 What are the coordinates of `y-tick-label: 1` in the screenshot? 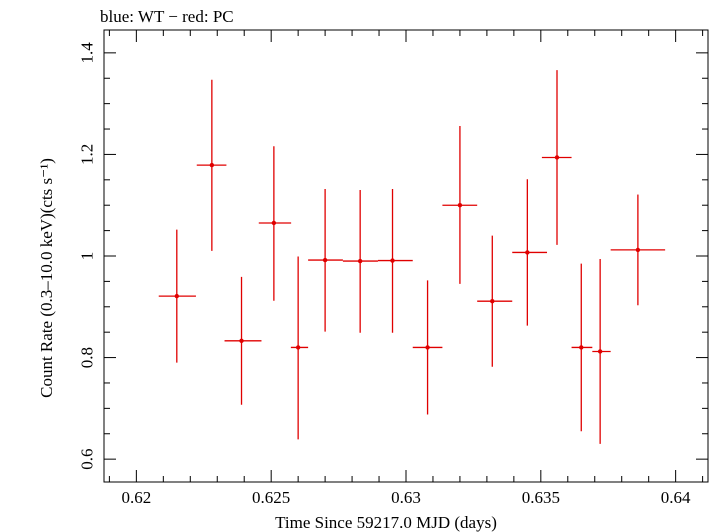 It's located at (87, 256).